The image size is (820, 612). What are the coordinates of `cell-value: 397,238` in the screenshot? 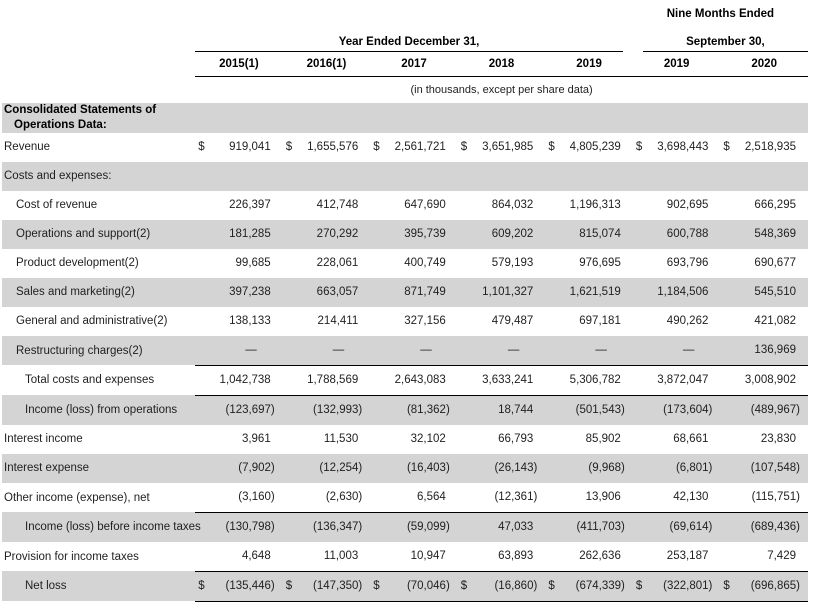 It's located at (250, 292).